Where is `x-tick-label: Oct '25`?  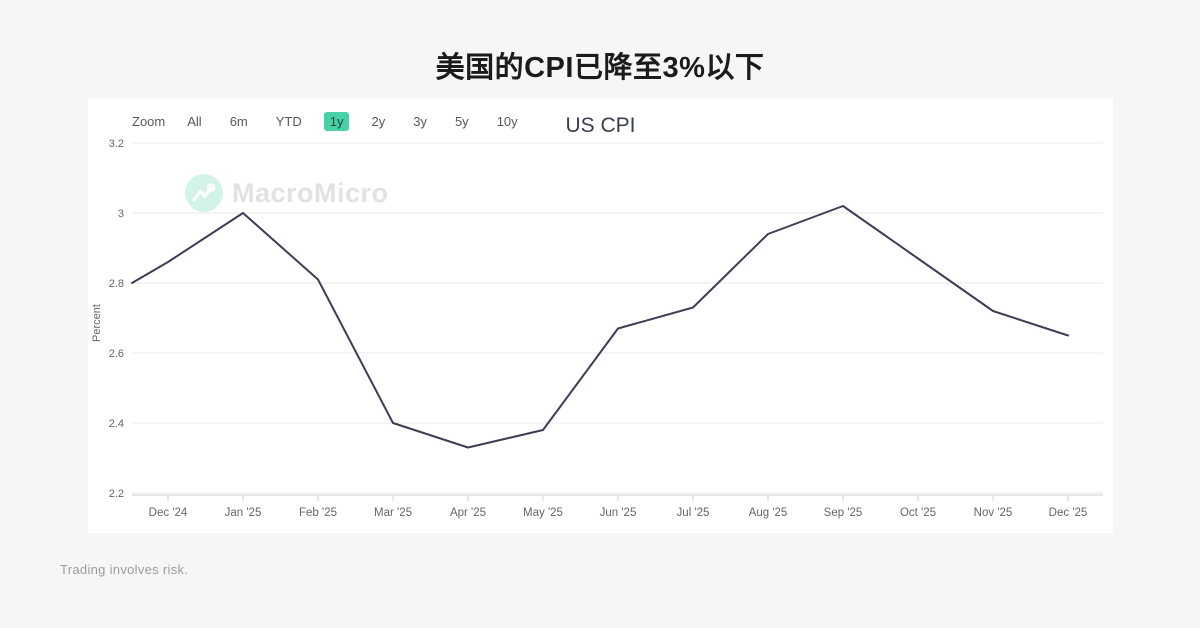 x-tick-label: Oct '25 is located at coordinates (918, 513).